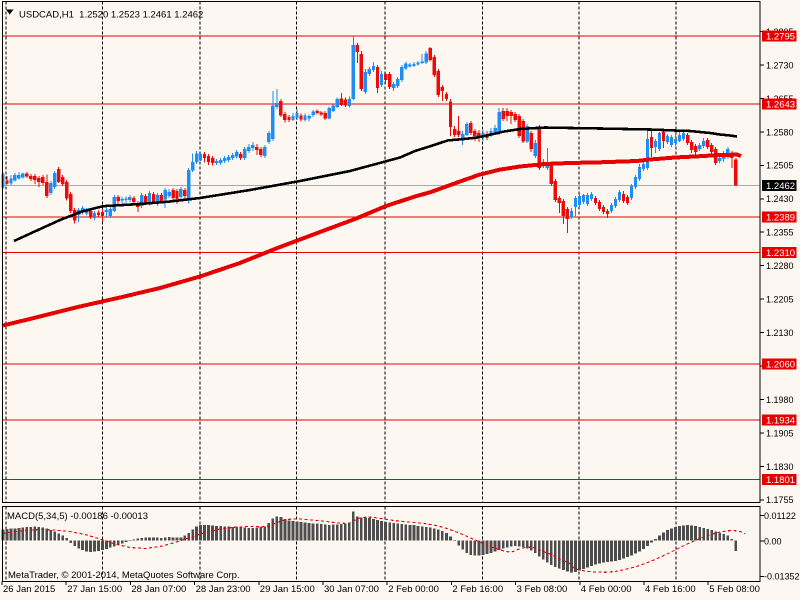  I want to click on svg-text: 27 Jan 15:00, so click(94, 589).